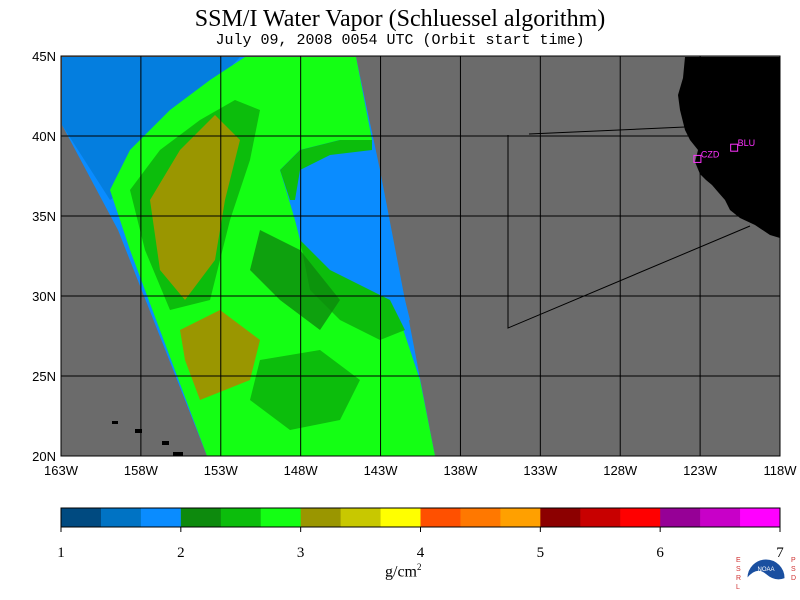 The width and height of the screenshot is (800, 600). I want to click on logo-center-text: NOAA, so click(765, 570).